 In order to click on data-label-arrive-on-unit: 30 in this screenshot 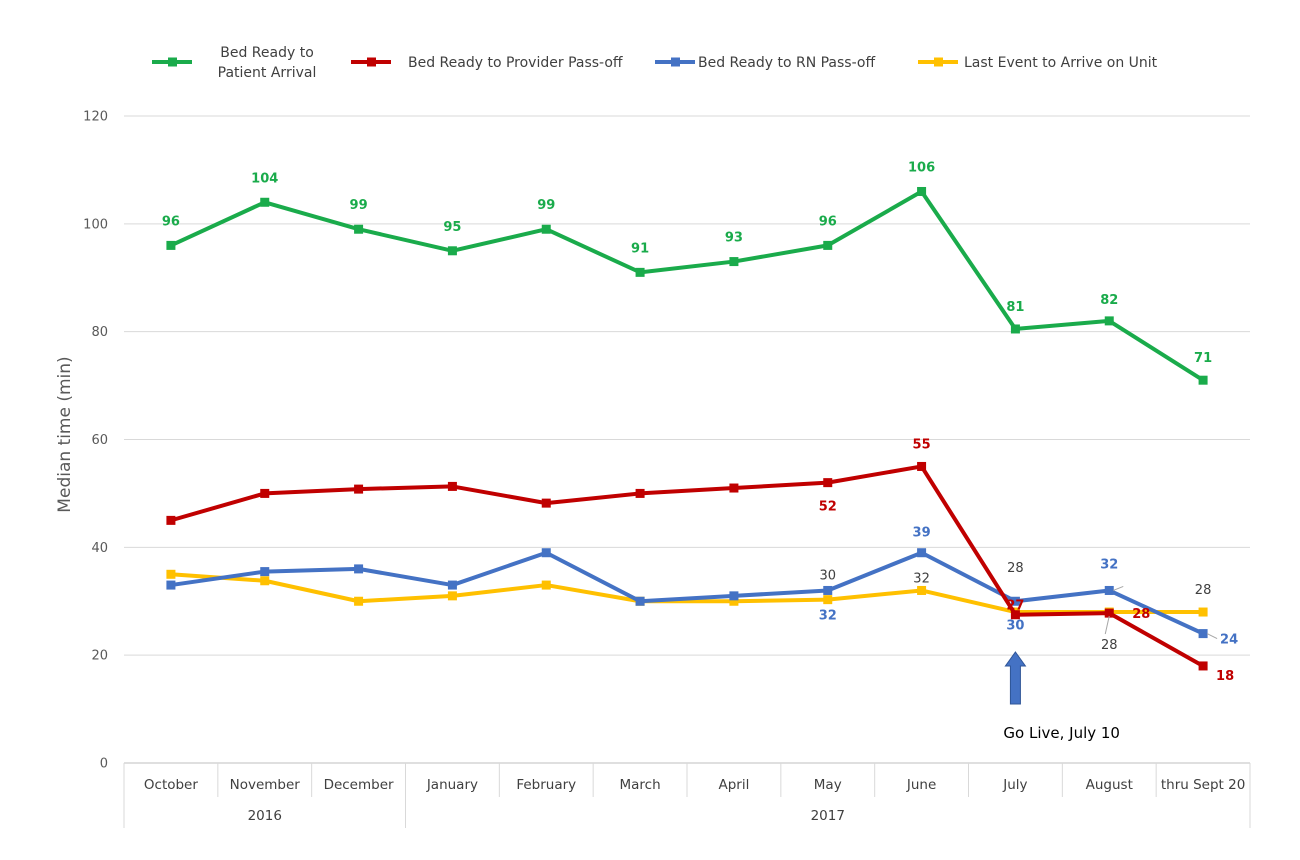, I will do `click(827, 576)`.